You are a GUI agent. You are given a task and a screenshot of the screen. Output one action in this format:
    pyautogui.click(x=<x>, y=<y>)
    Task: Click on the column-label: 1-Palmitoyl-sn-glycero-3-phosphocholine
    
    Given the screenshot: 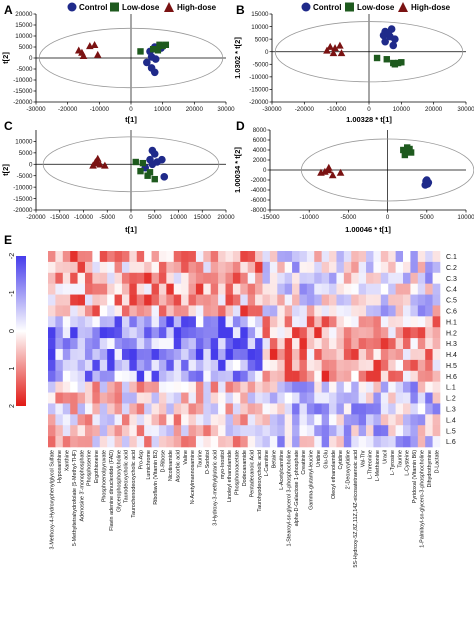 What is the action you would take?
    pyautogui.click(x=423, y=499)
    